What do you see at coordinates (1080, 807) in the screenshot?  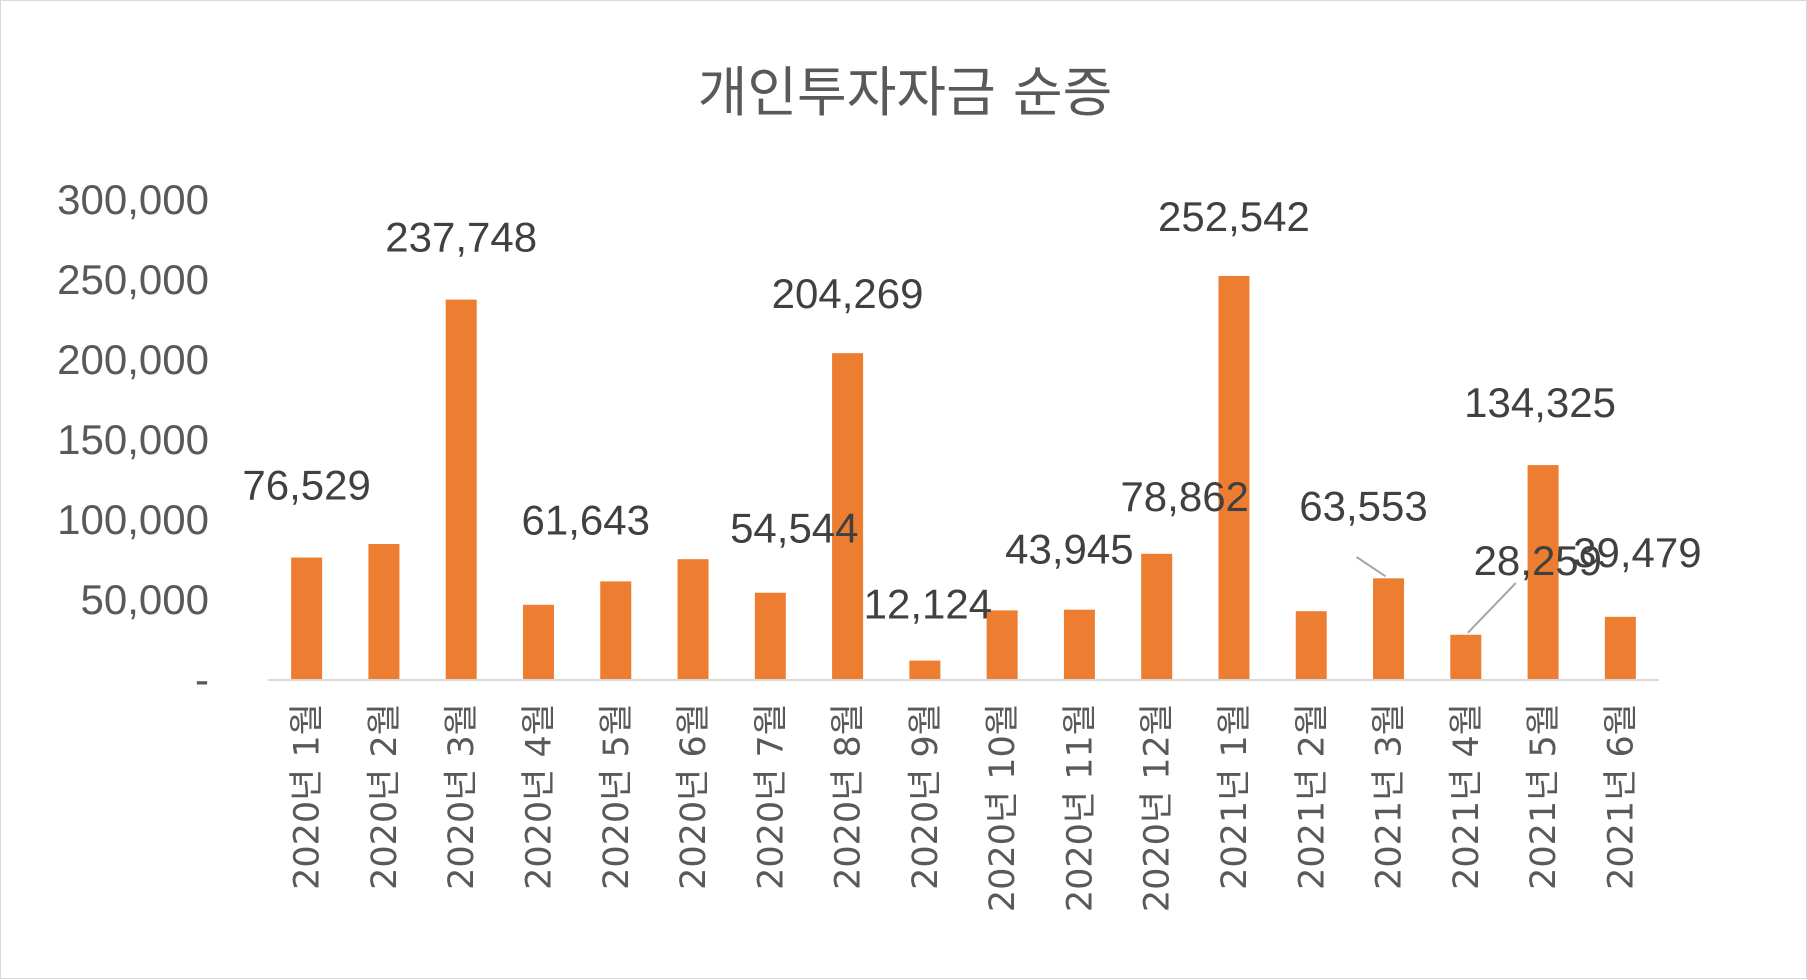 I see `x-tick-label: 2020년 11월` at bounding box center [1080, 807].